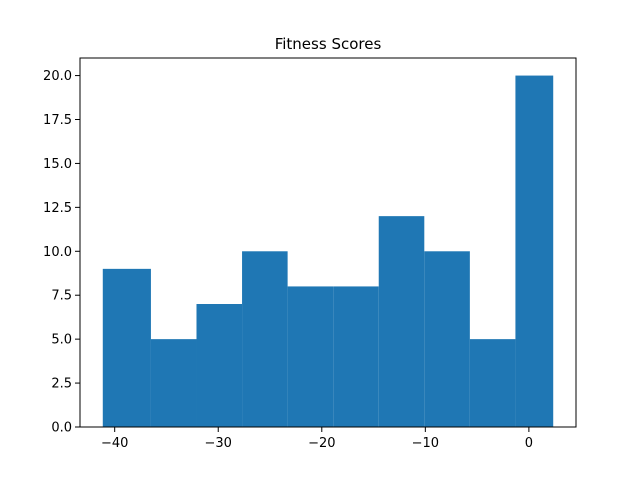 The image size is (640, 480). Describe the element at coordinates (61, 340) in the screenshot. I see `y-tick-label: 5.0` at that location.